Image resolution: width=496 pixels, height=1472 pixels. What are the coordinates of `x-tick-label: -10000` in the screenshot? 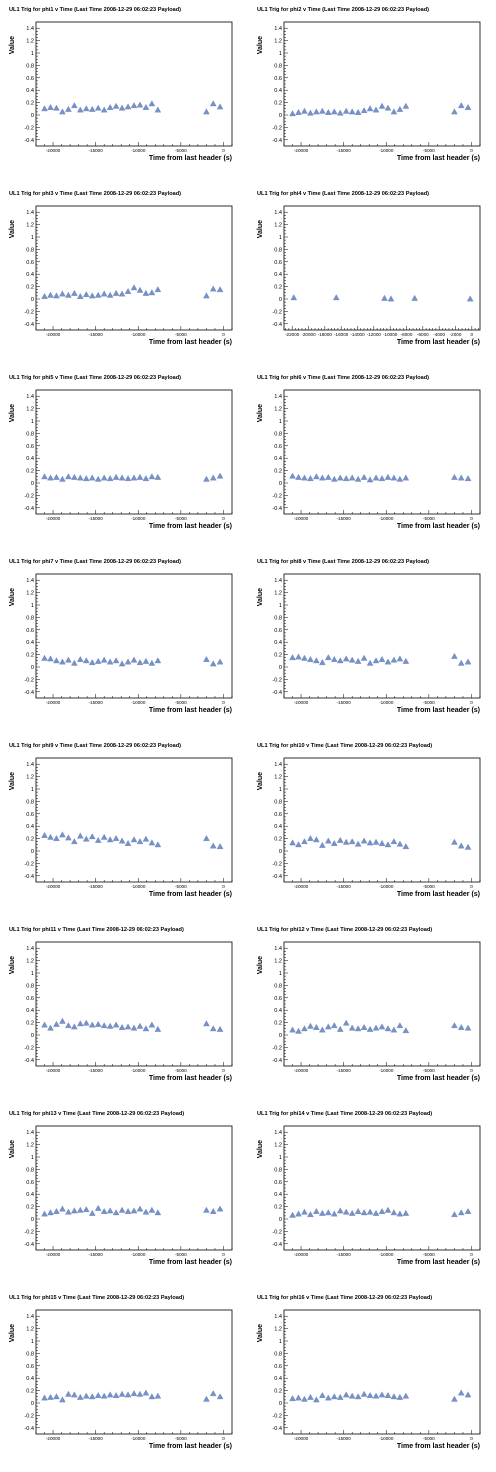 It's located at (138, 886).